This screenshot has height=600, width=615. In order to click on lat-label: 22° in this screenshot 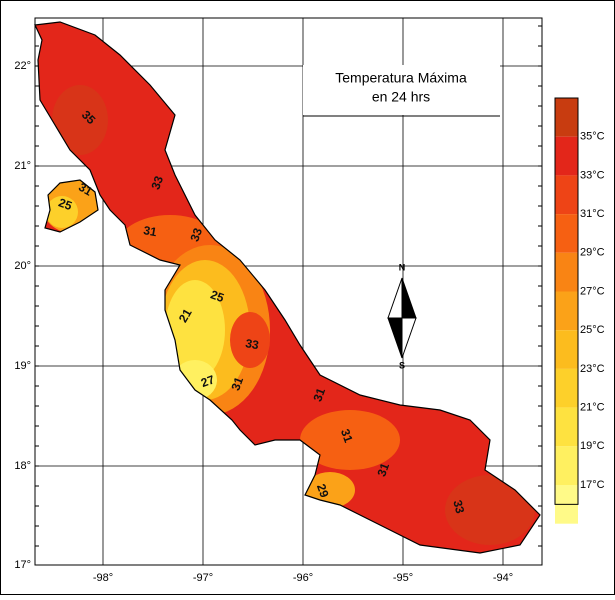, I will do `click(22, 66)`.